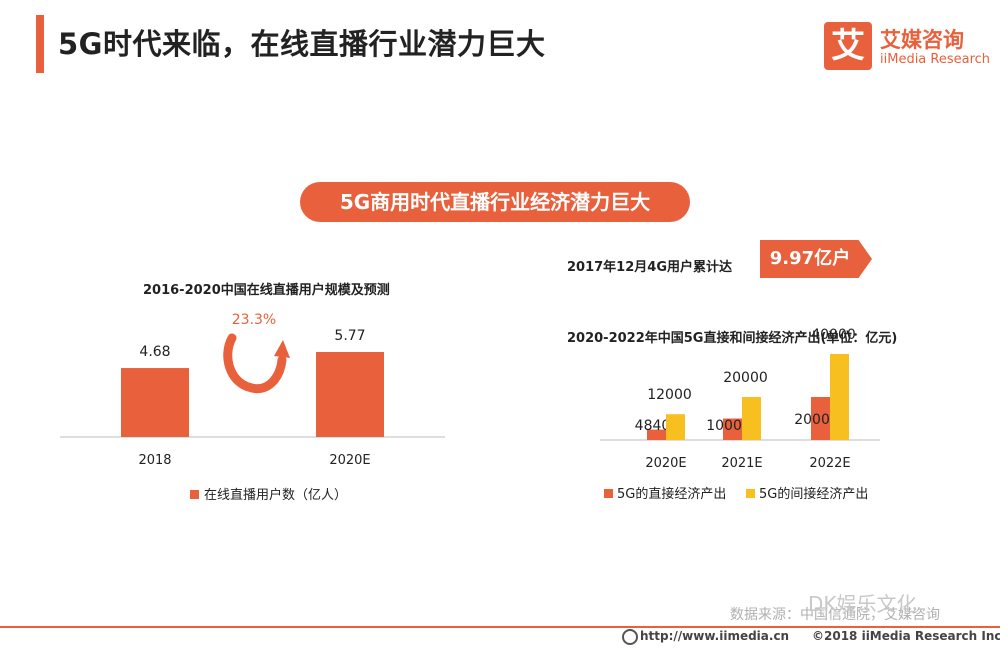 The image size is (1000, 649). Describe the element at coordinates (349, 460) in the screenshot. I see `chart-1-category-label: 2020E` at that location.